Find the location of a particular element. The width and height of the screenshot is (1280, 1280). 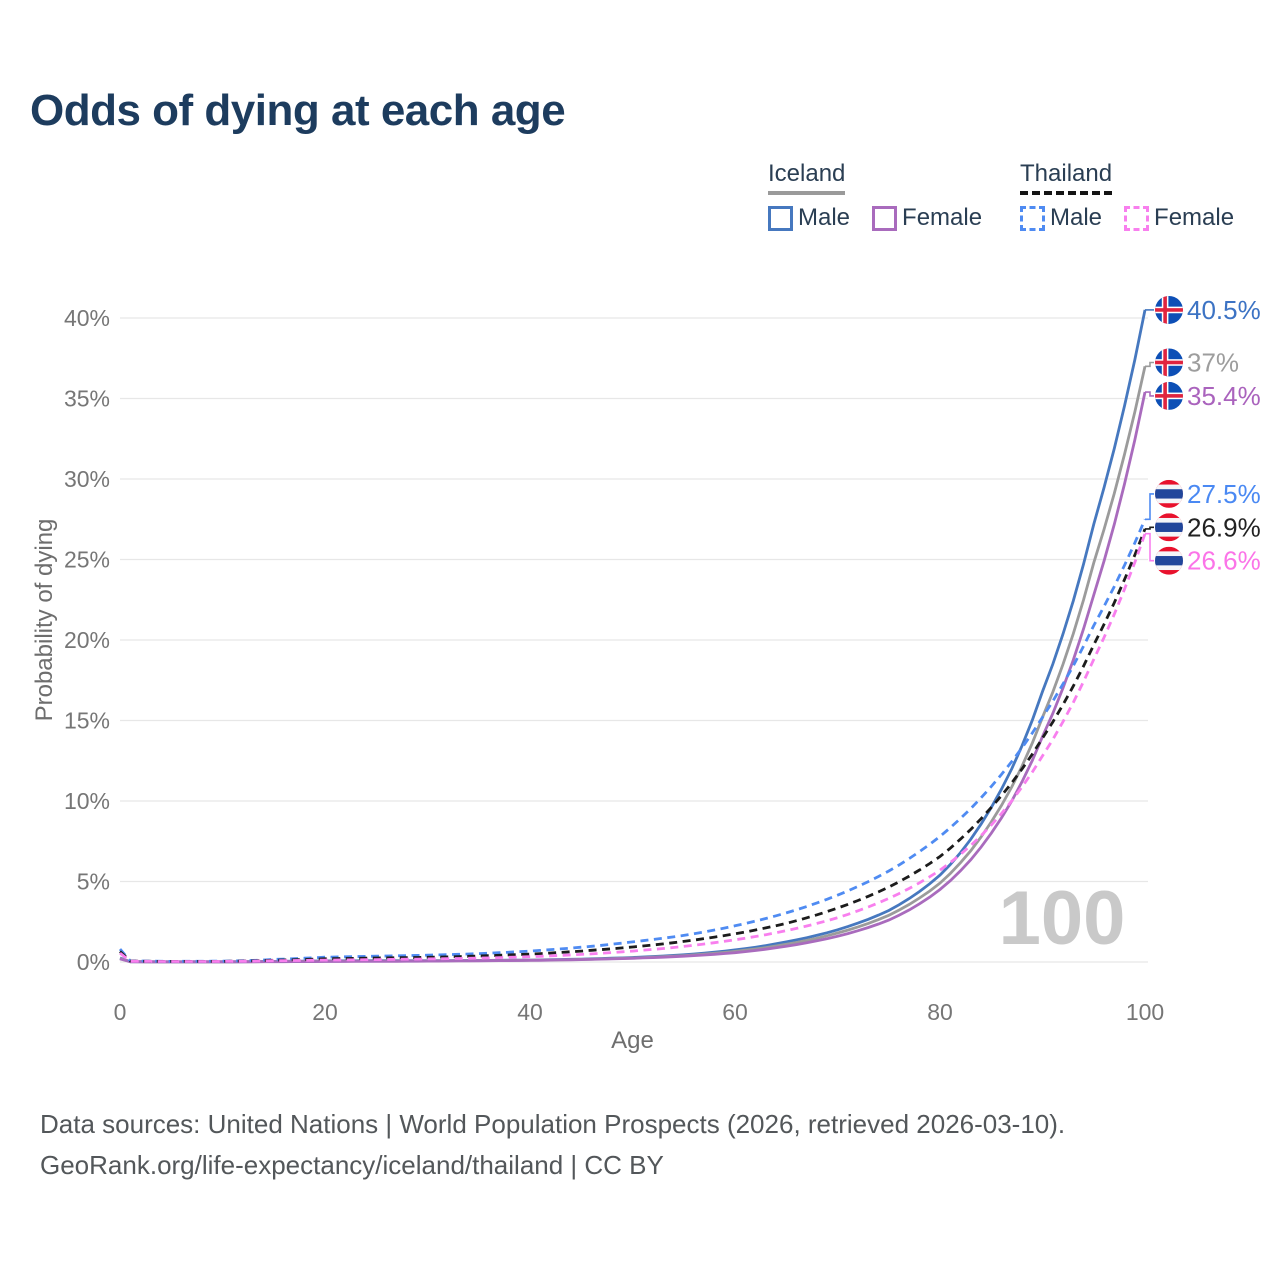

y-tick-label: 35% is located at coordinates (87, 399).